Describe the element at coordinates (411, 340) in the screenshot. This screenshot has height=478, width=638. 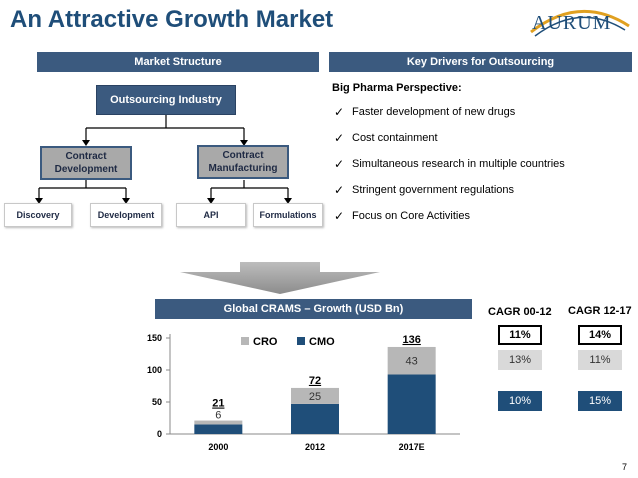
I see `total-data-label: 136` at that location.